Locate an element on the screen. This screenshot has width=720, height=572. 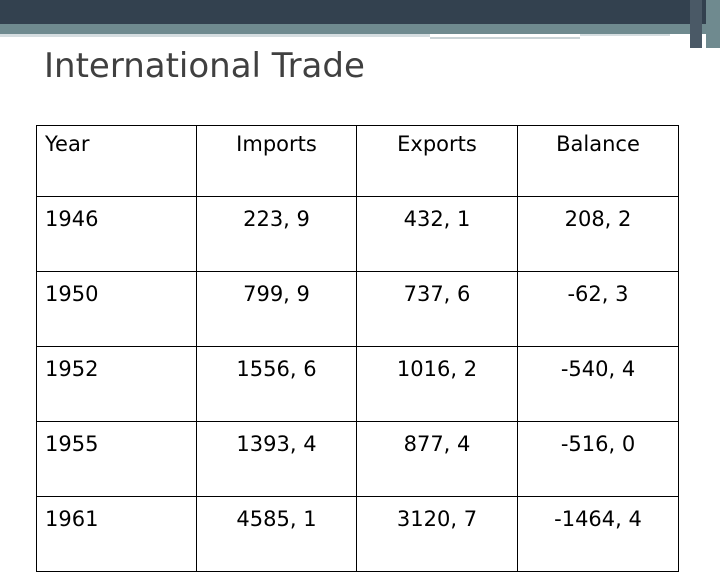
header-band-teal is located at coordinates (360, 29).